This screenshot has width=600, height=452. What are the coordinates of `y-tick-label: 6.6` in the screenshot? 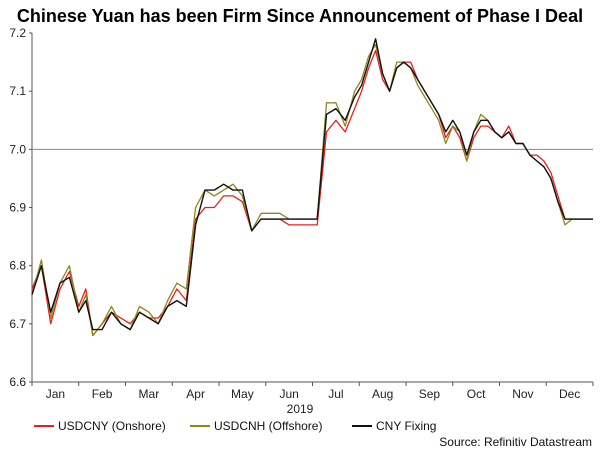 It's located at (17, 382).